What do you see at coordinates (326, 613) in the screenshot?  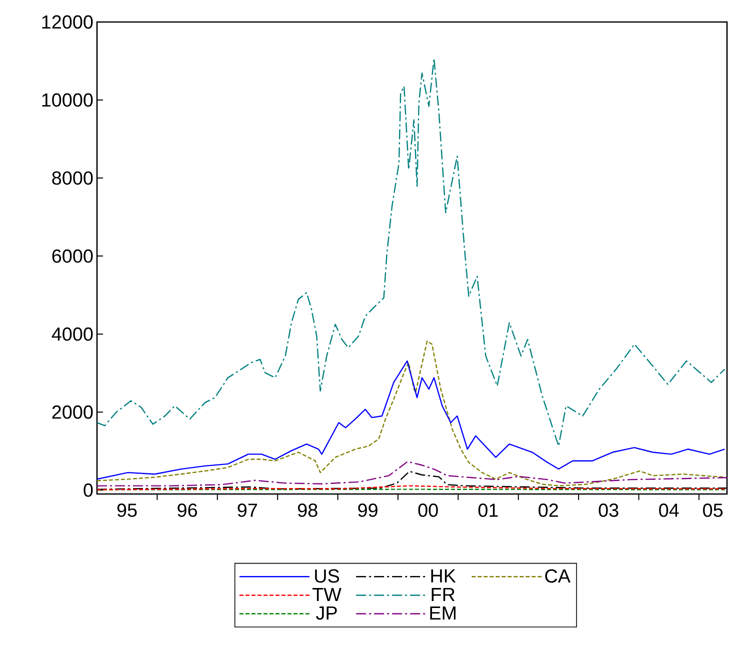 I see `legend-label: JP` at bounding box center [326, 613].